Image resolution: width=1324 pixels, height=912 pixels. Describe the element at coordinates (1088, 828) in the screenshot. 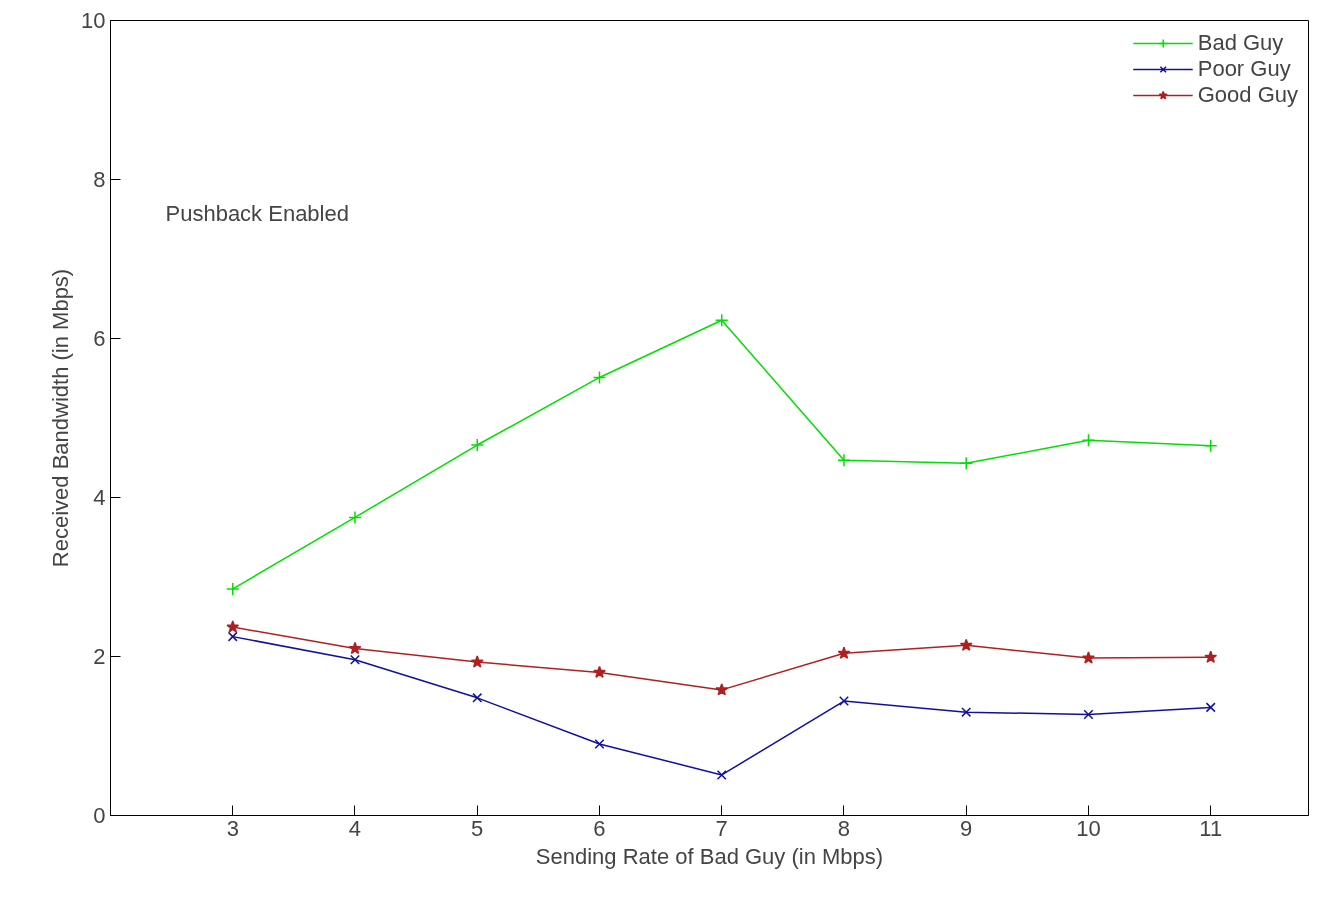

I see `x-tick-label: 10` at that location.